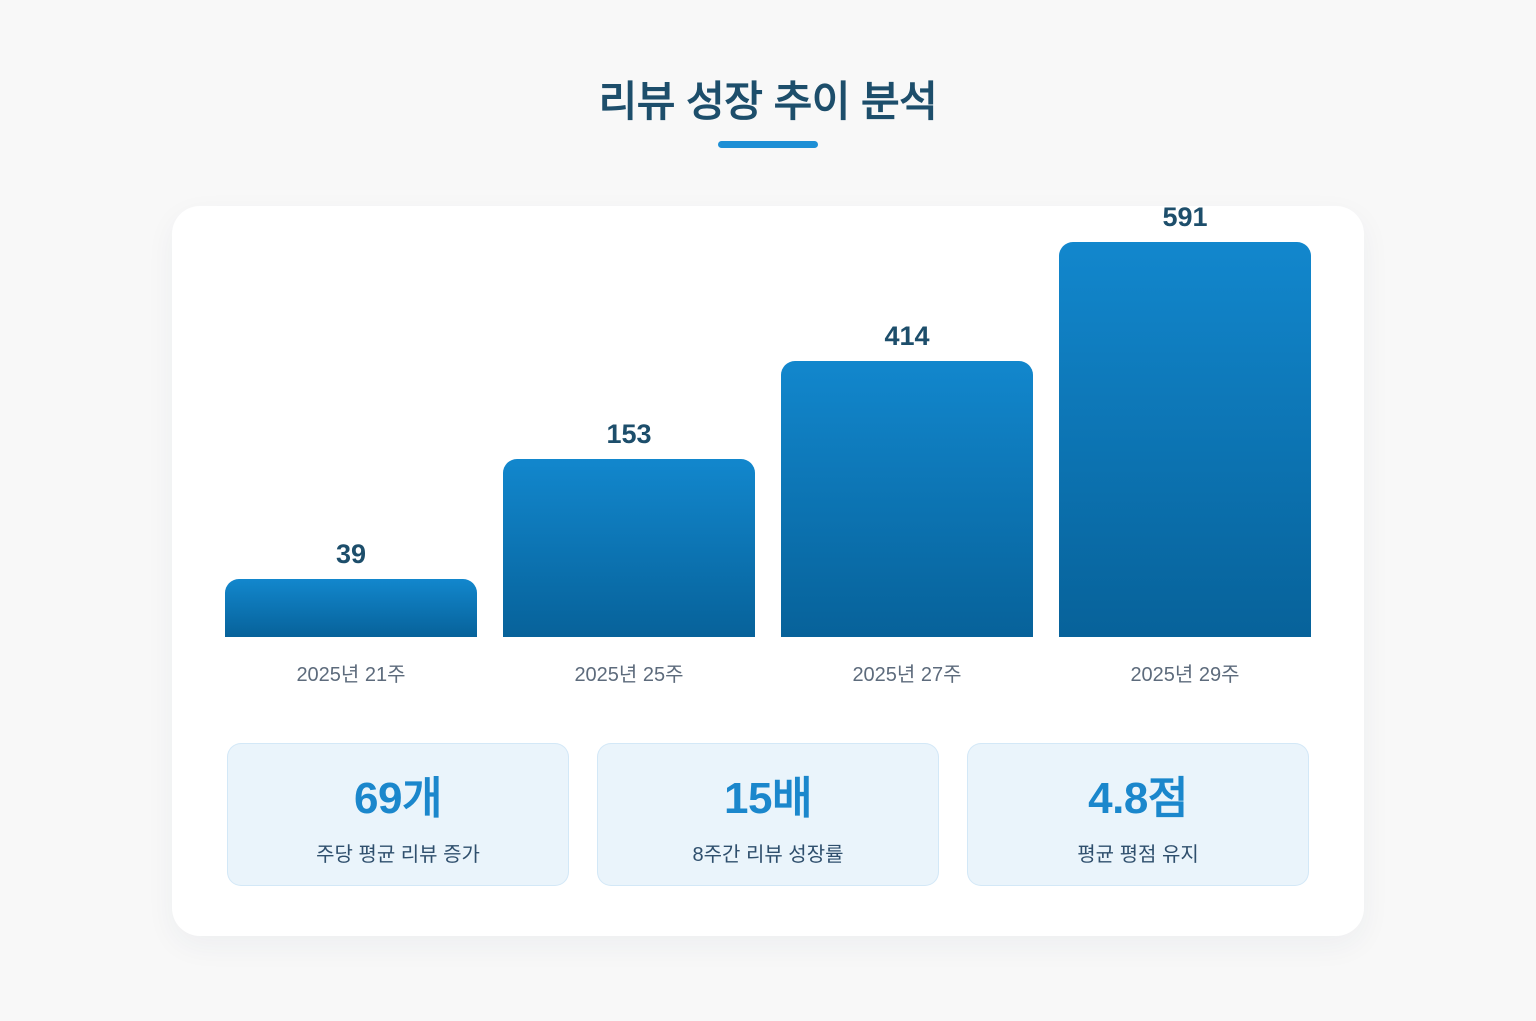  I want to click on stat-value: 15배, so click(768, 798).